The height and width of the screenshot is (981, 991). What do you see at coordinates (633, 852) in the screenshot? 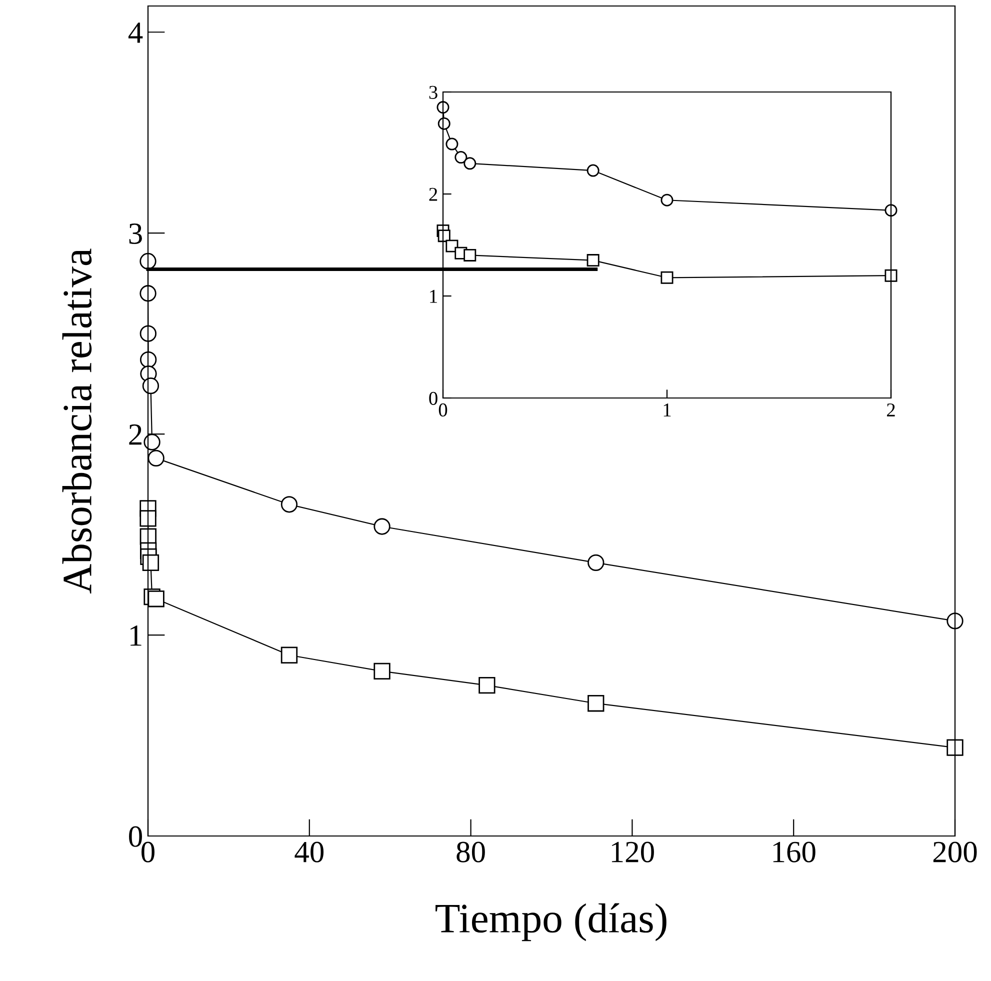
I see `x-tick-label: 120` at bounding box center [633, 852].